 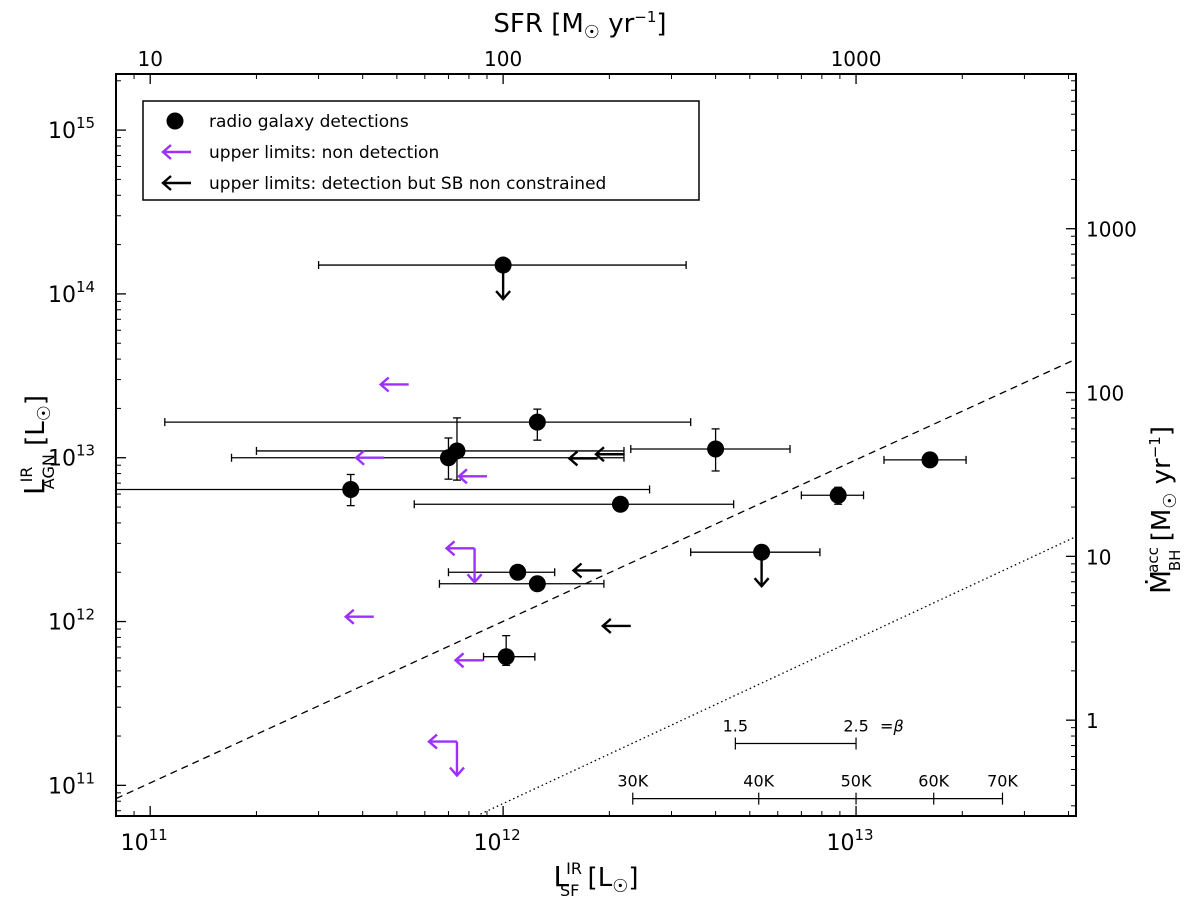 I want to click on nondetection-down-arrow-head, so click(x=457, y=772).